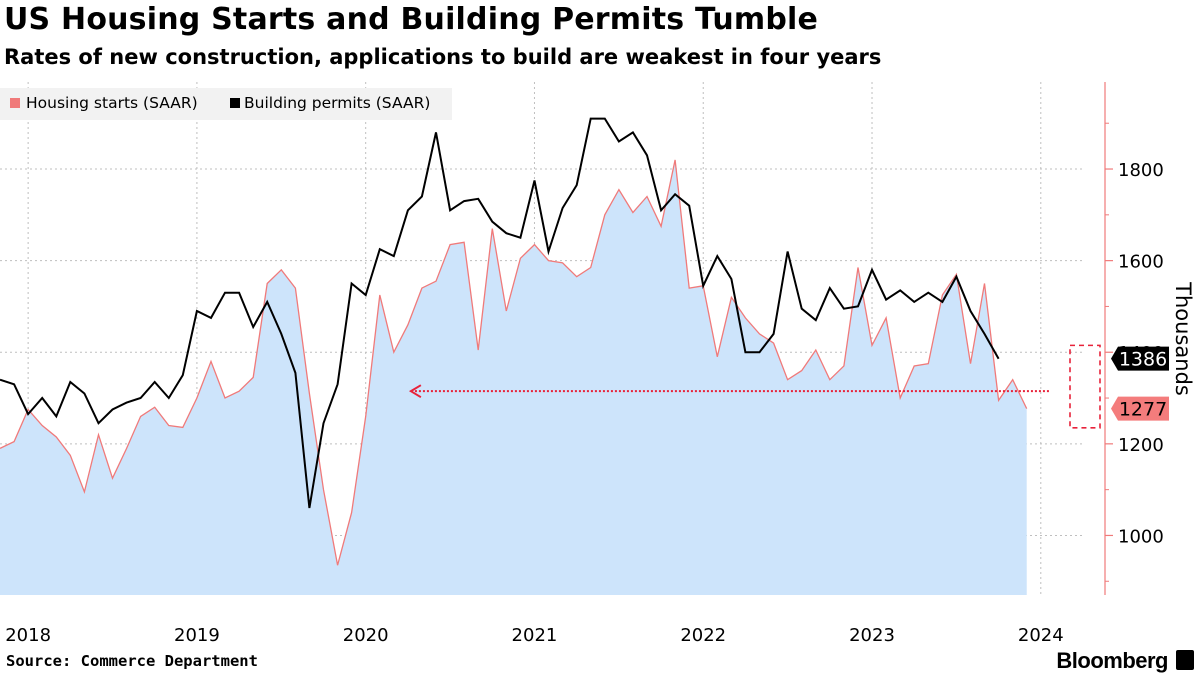 The width and height of the screenshot is (1200, 675). Describe the element at coordinates (1141, 170) in the screenshot. I see `y-tick-label: 1800` at that location.